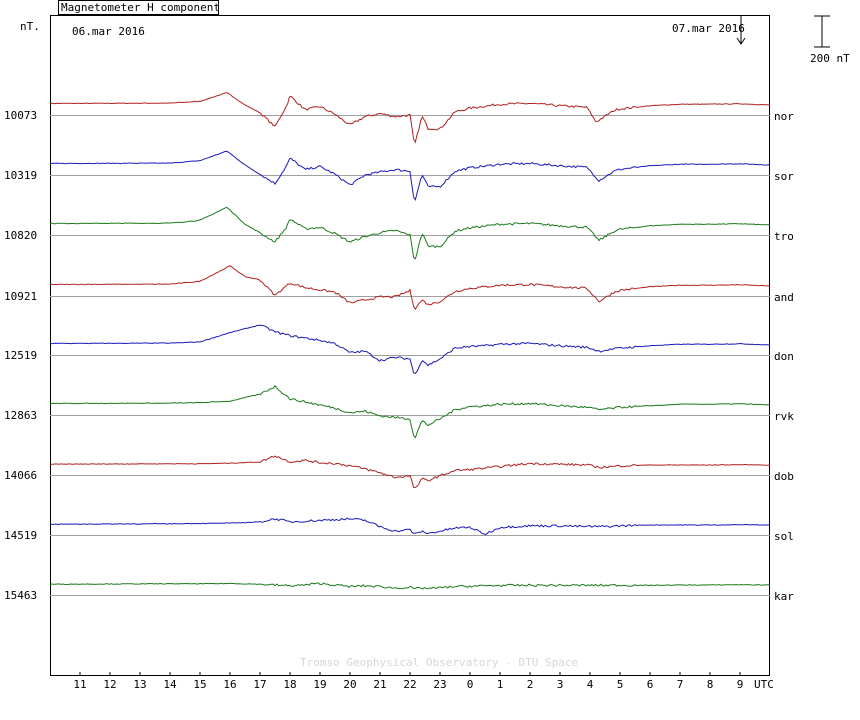 This screenshot has width=860, height=720. Describe the element at coordinates (784, 536) in the screenshot. I see `station-label-sol: sol` at that location.